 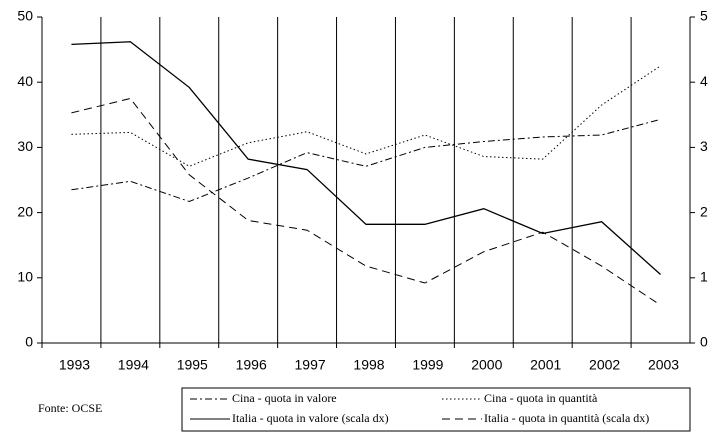 I want to click on y2-tick-label: 2, so click(x=704, y=211).